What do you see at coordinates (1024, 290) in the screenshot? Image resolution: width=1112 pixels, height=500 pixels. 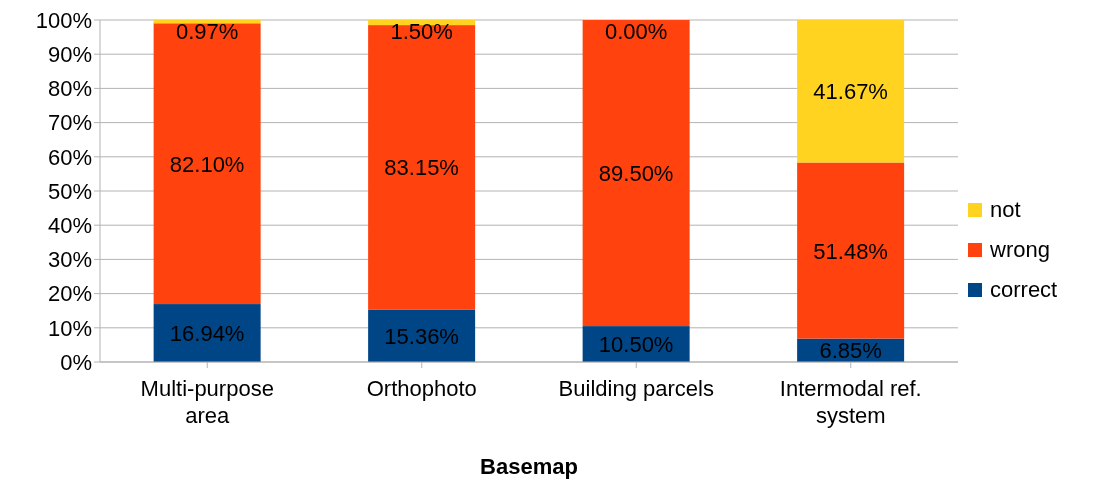 I see `legend-label: correct` at bounding box center [1024, 290].